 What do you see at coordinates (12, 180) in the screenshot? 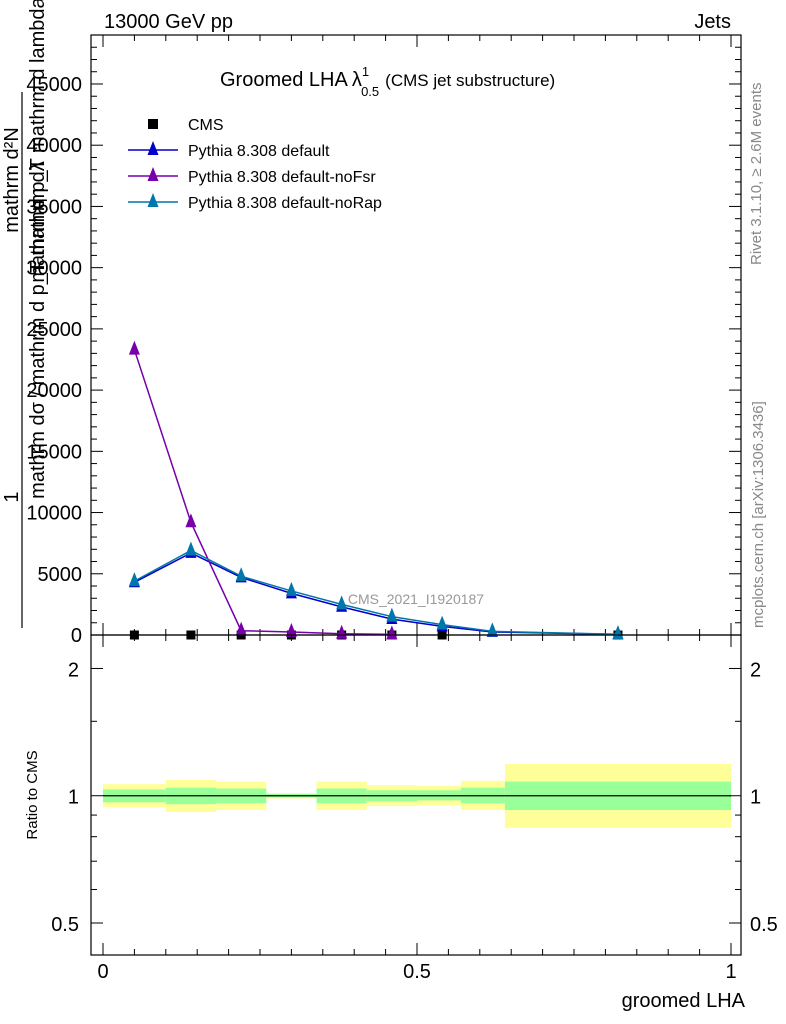
I see `ylabel-inner-numerator: mathrm d²N` at bounding box center [12, 180].